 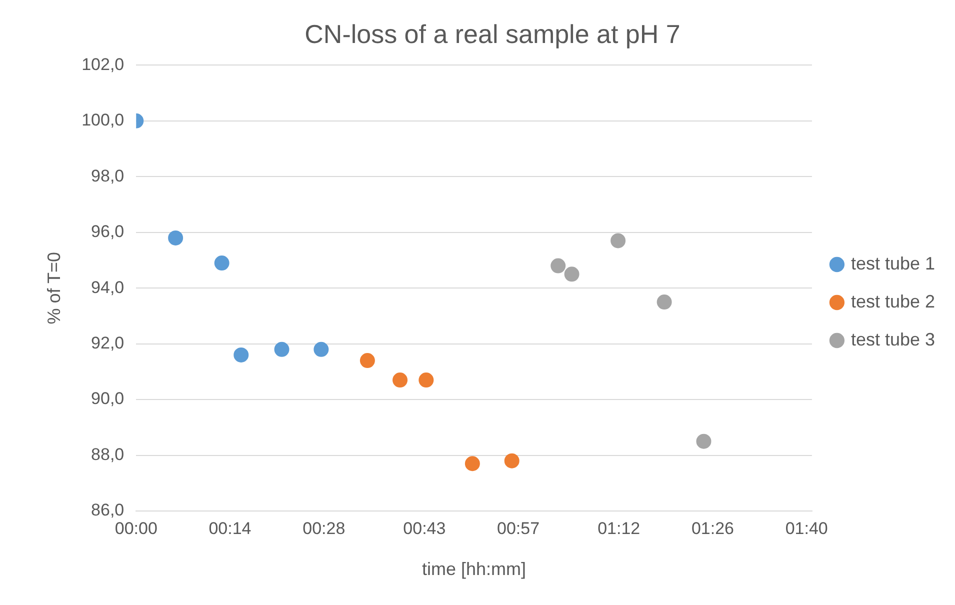 What do you see at coordinates (107, 287) in the screenshot?
I see `y-tick-label: 94,0` at bounding box center [107, 287].